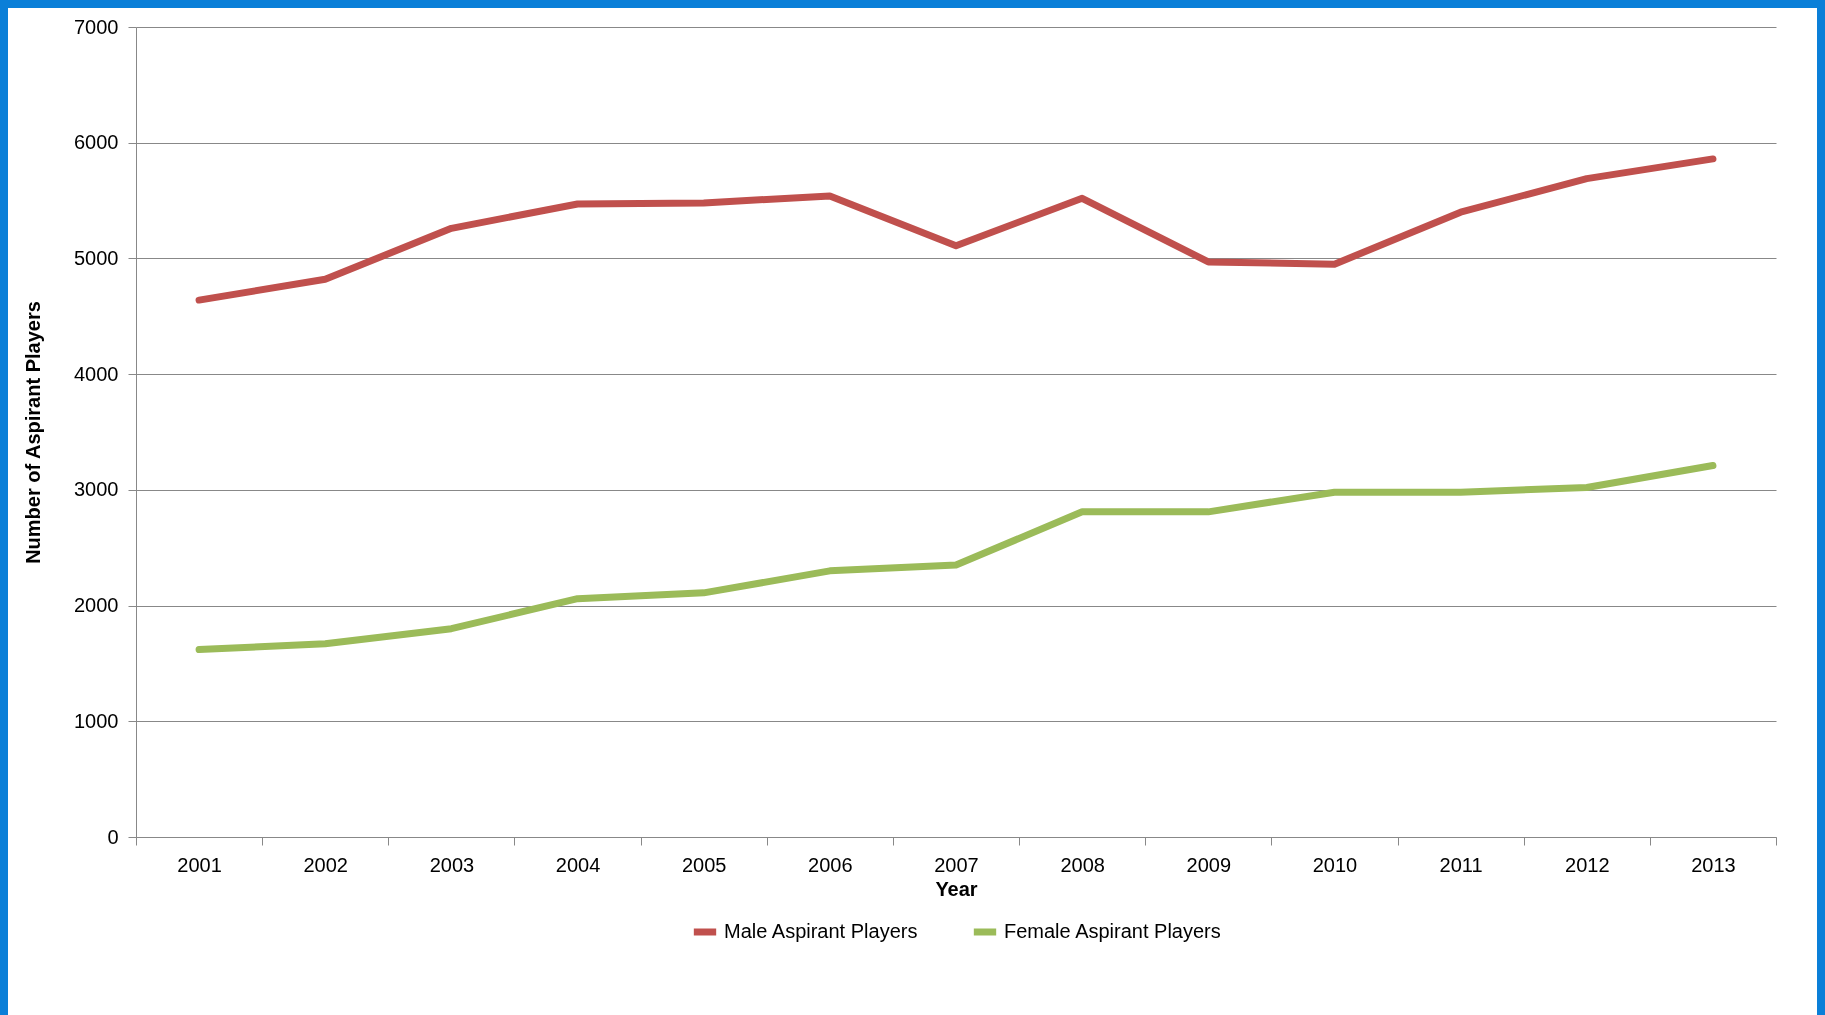 Image resolution: width=1825 pixels, height=1015 pixels. Describe the element at coordinates (1461, 864) in the screenshot. I see `x-tick-label: 2011` at that location.